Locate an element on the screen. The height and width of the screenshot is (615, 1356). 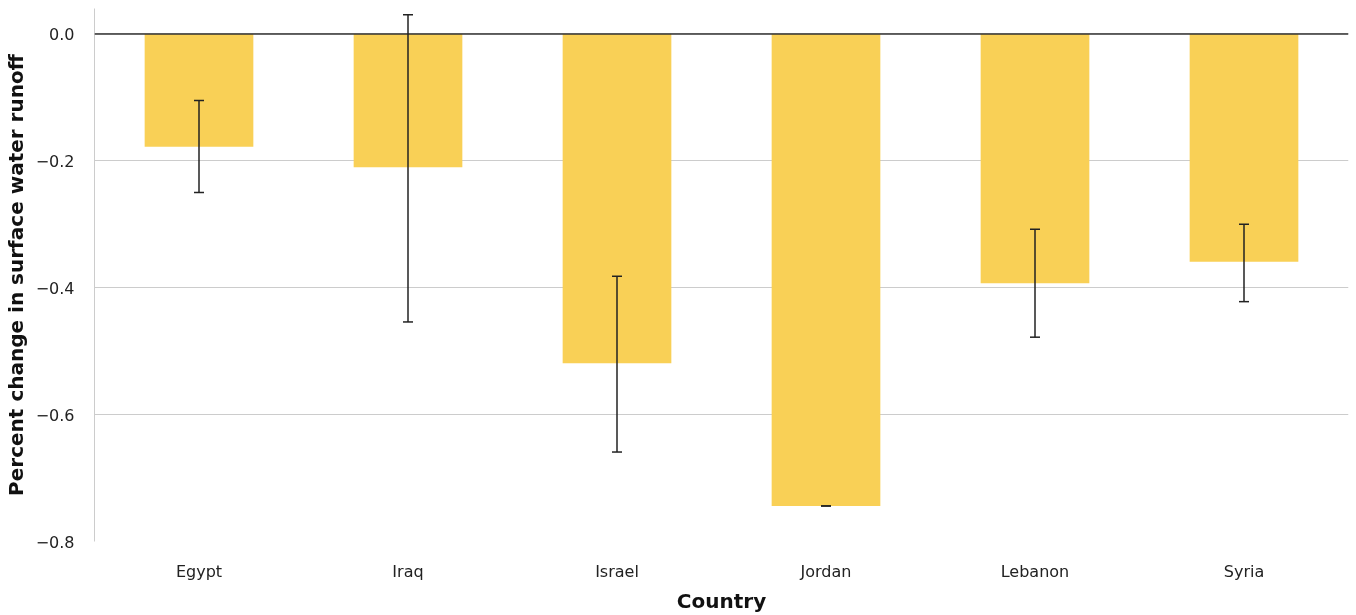
y-tick-label: −0.6 is located at coordinates (55, 415).